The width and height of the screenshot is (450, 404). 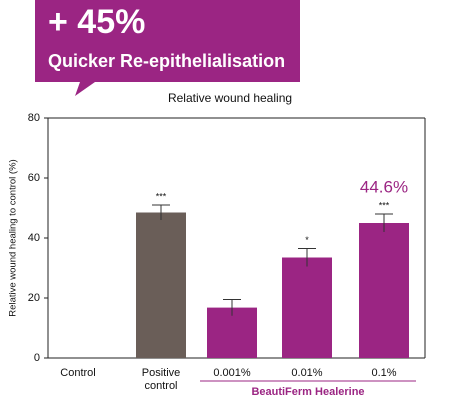 I want to click on annotation: 44.6%, so click(x=384, y=186).